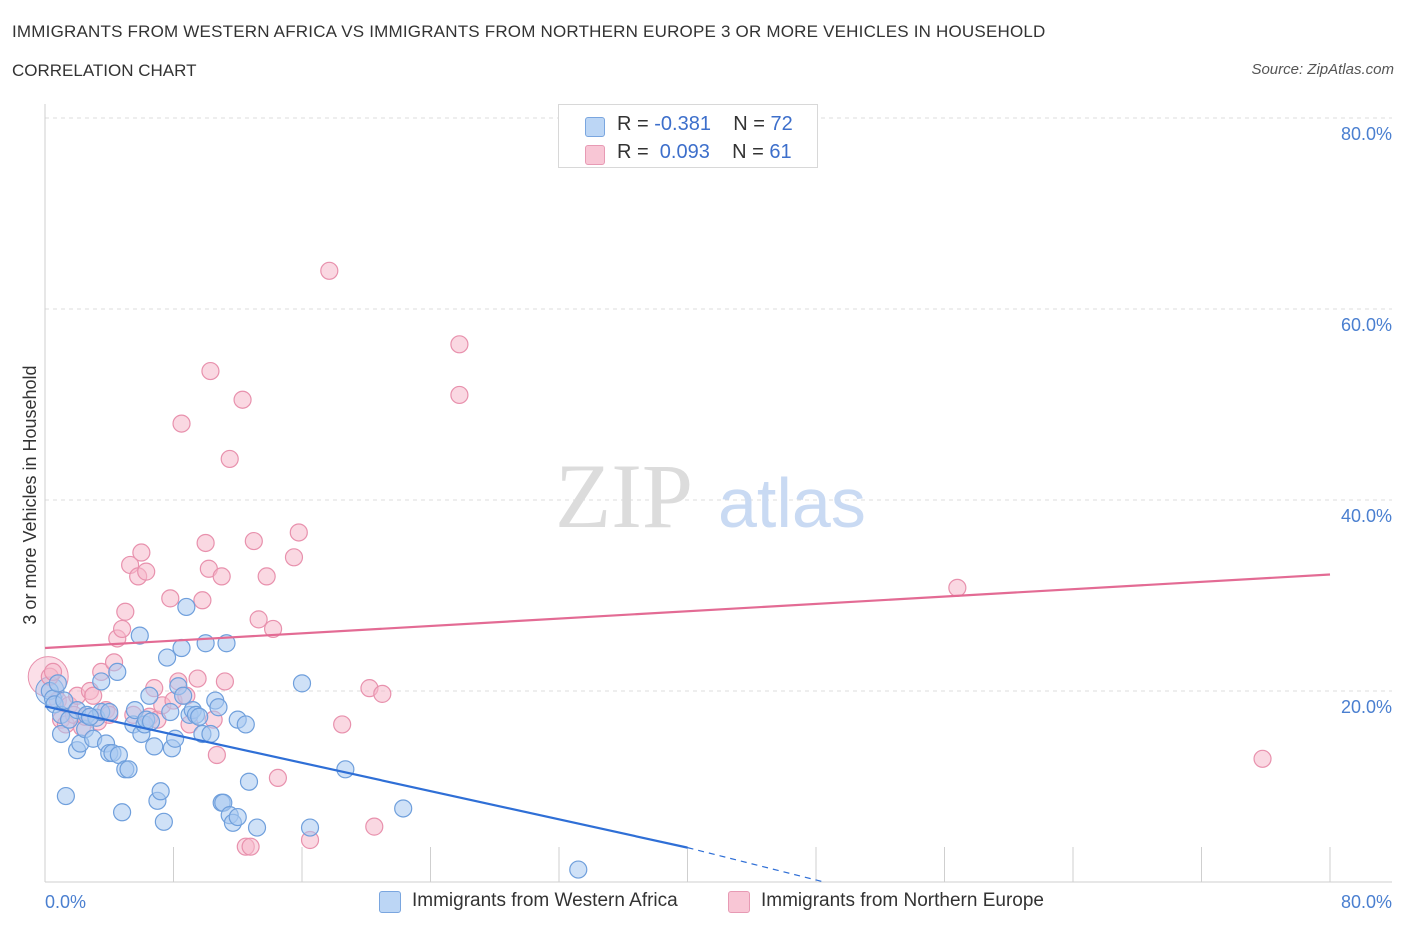  What do you see at coordinates (1366, 902) in the screenshot?
I see `x-tick-label-max: 80.0%` at bounding box center [1366, 902].